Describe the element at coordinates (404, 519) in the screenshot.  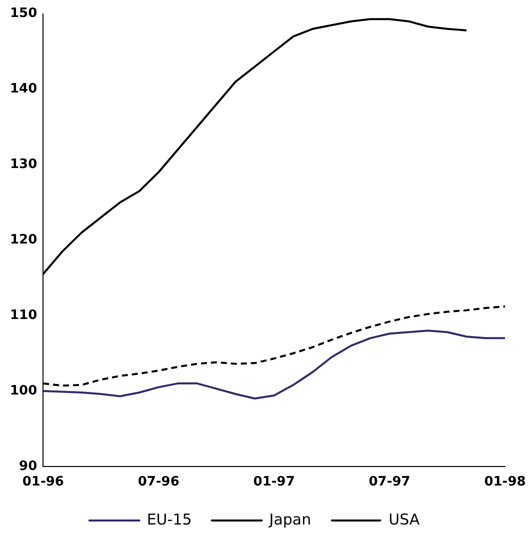
I see `legend-label: USA` at that location.